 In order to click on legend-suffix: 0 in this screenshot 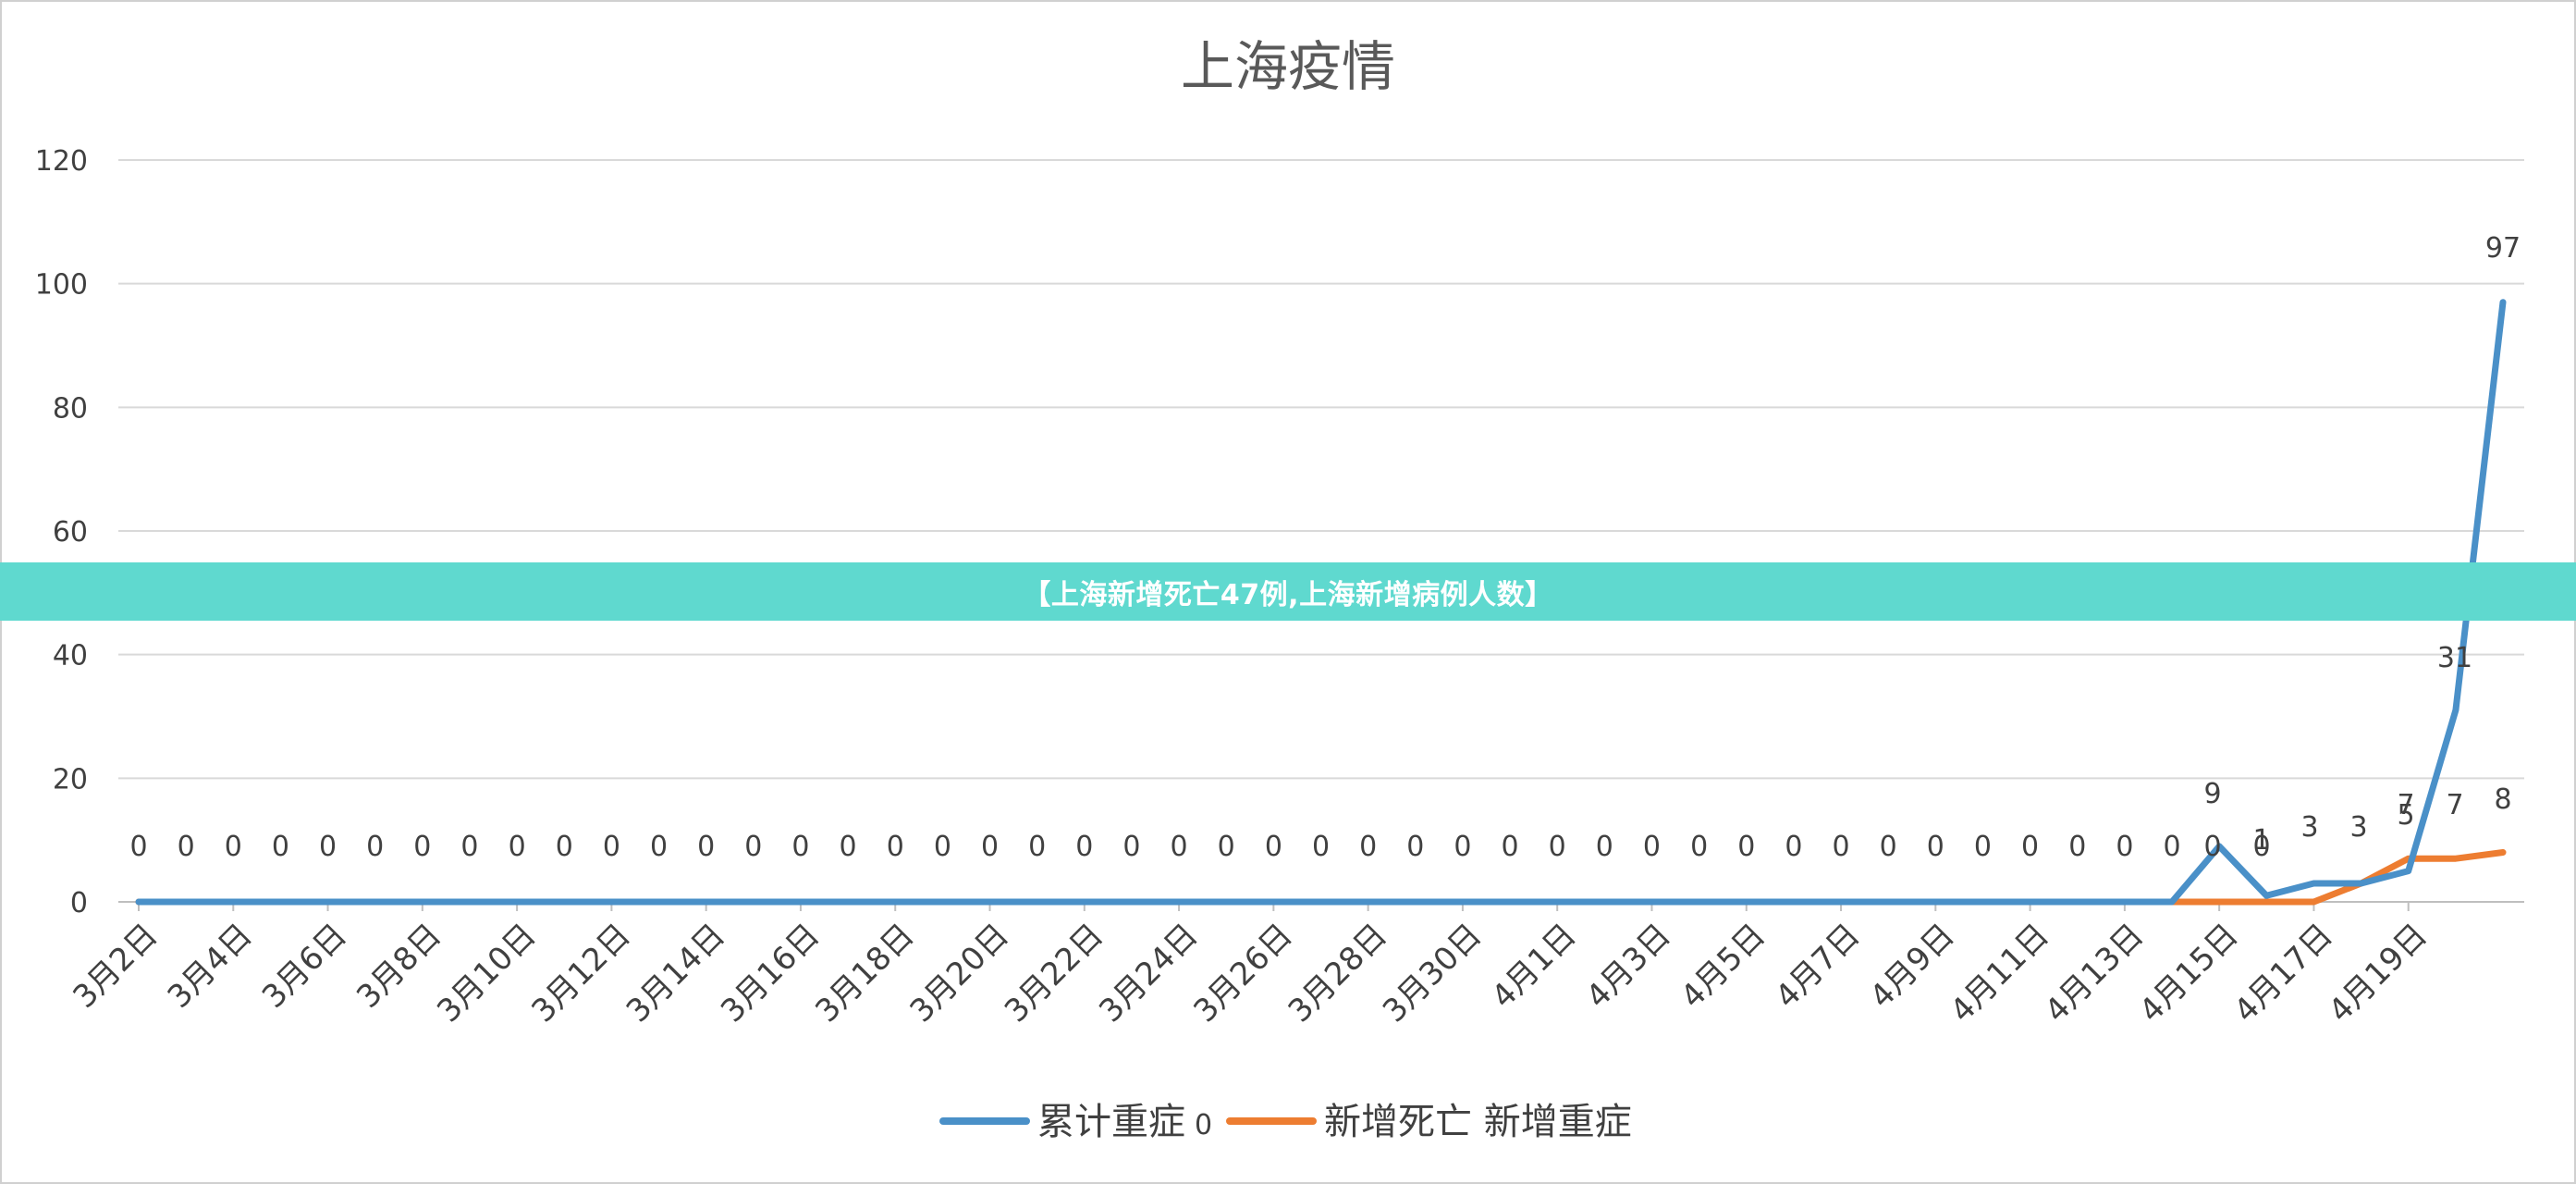, I will do `click(1203, 1125)`.